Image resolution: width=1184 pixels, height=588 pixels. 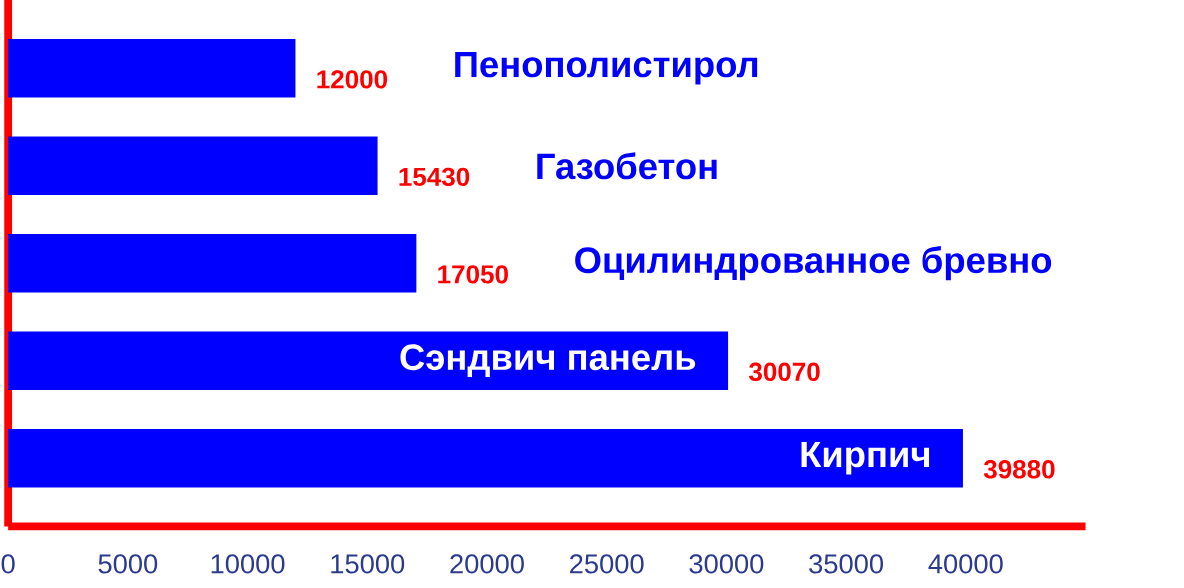 I want to click on x-tick-label: 5000, so click(x=128, y=564).